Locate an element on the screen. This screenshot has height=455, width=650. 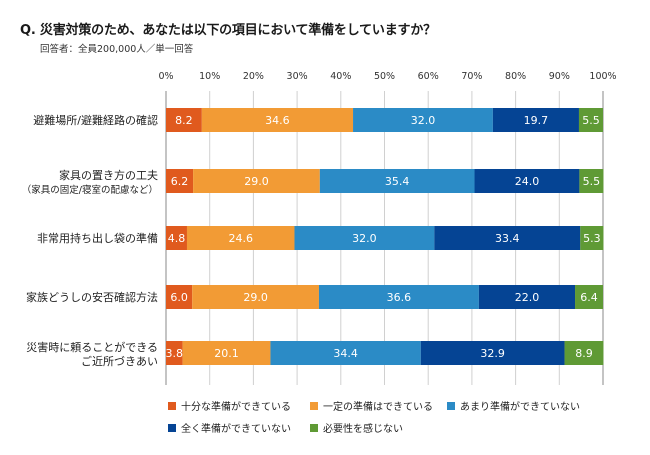
legend-label: 十分な準備ができている is located at coordinates (236, 407).